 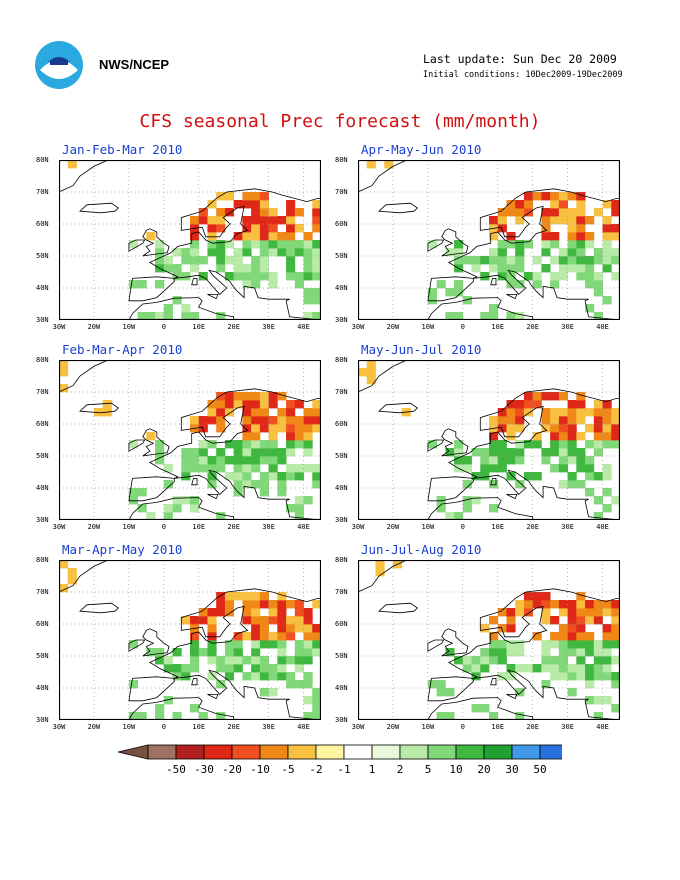 What do you see at coordinates (59, 727) in the screenshot?
I see `lon-label: 30W` at bounding box center [59, 727].